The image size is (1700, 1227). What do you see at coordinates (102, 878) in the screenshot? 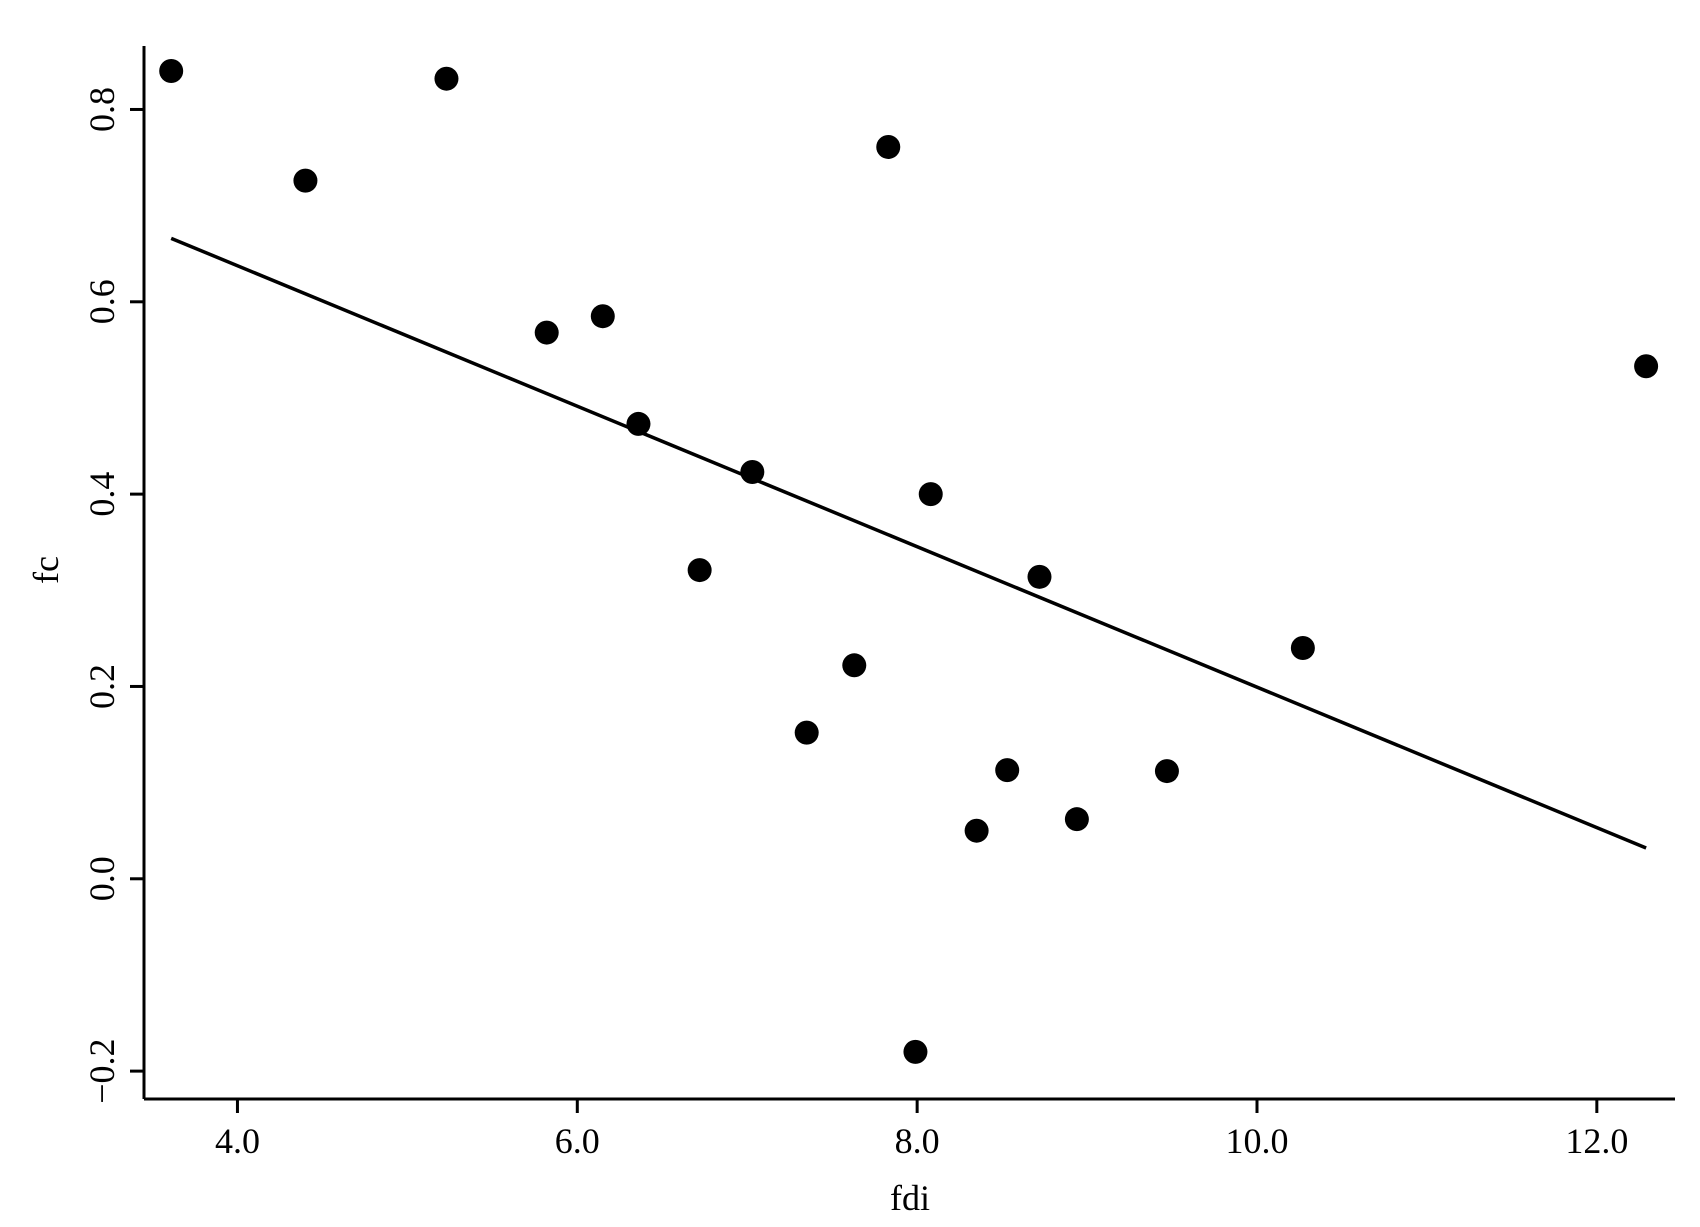
I see `y-tick-label: 0.0` at bounding box center [102, 878].